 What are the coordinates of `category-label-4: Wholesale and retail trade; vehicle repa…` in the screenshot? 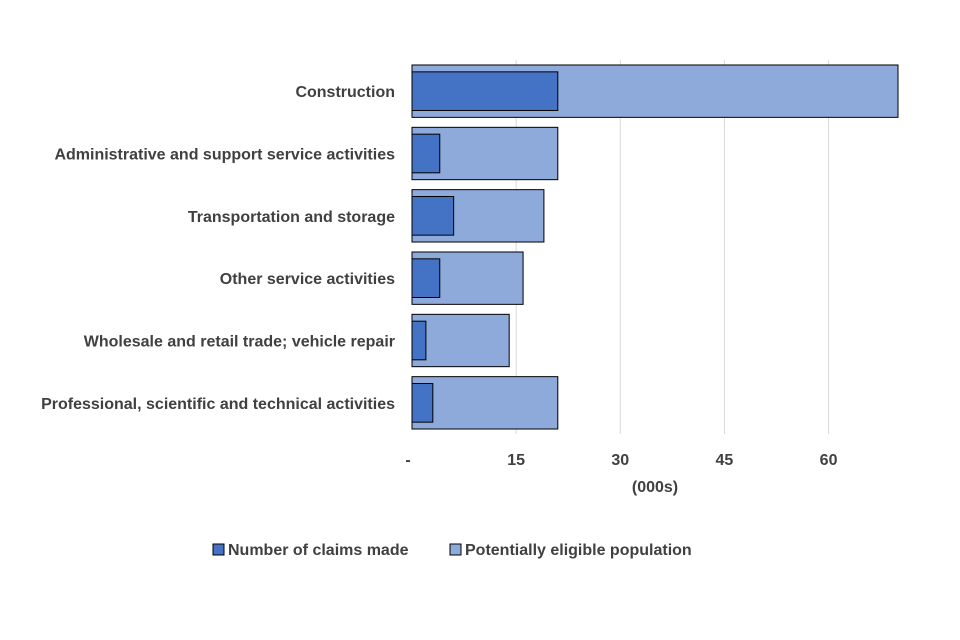 It's located at (239, 342).